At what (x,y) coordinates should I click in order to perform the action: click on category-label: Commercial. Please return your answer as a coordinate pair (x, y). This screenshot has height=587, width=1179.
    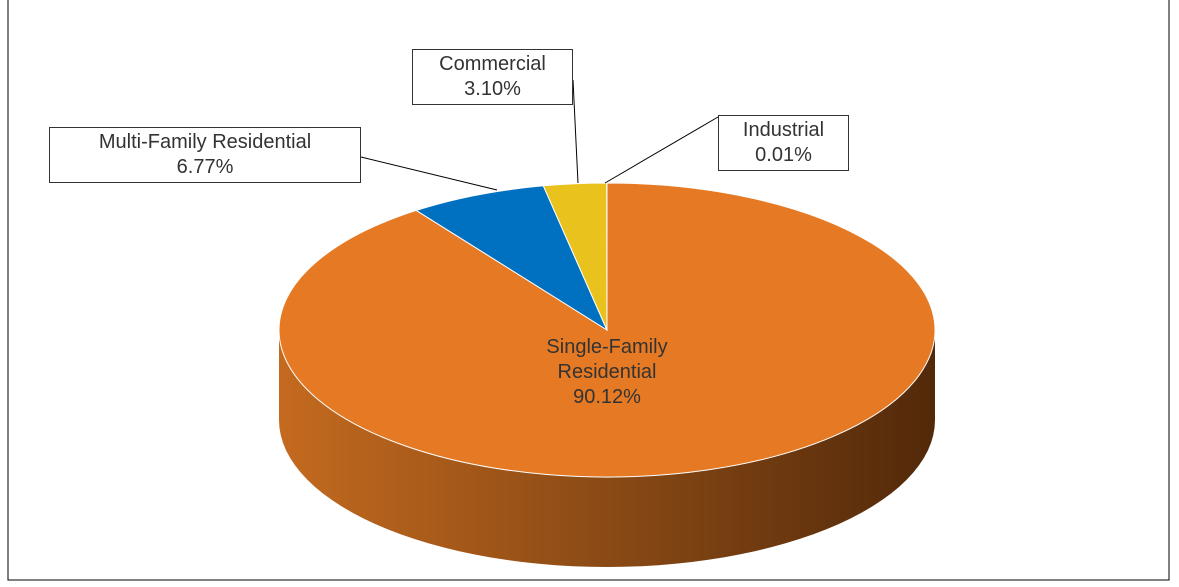
    Looking at the image, I should click on (492, 64).